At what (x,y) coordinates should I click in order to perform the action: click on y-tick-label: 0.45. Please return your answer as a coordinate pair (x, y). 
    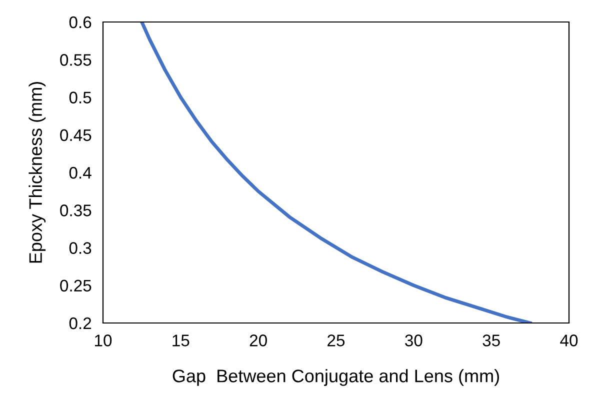
    Looking at the image, I should click on (76, 135).